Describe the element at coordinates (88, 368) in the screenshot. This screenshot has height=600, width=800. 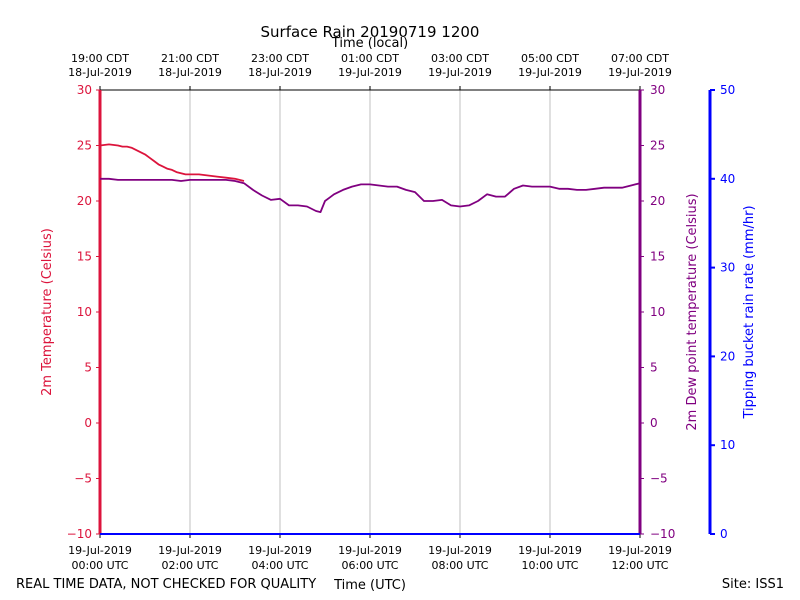
I see `temperature-tick-label: 5` at that location.